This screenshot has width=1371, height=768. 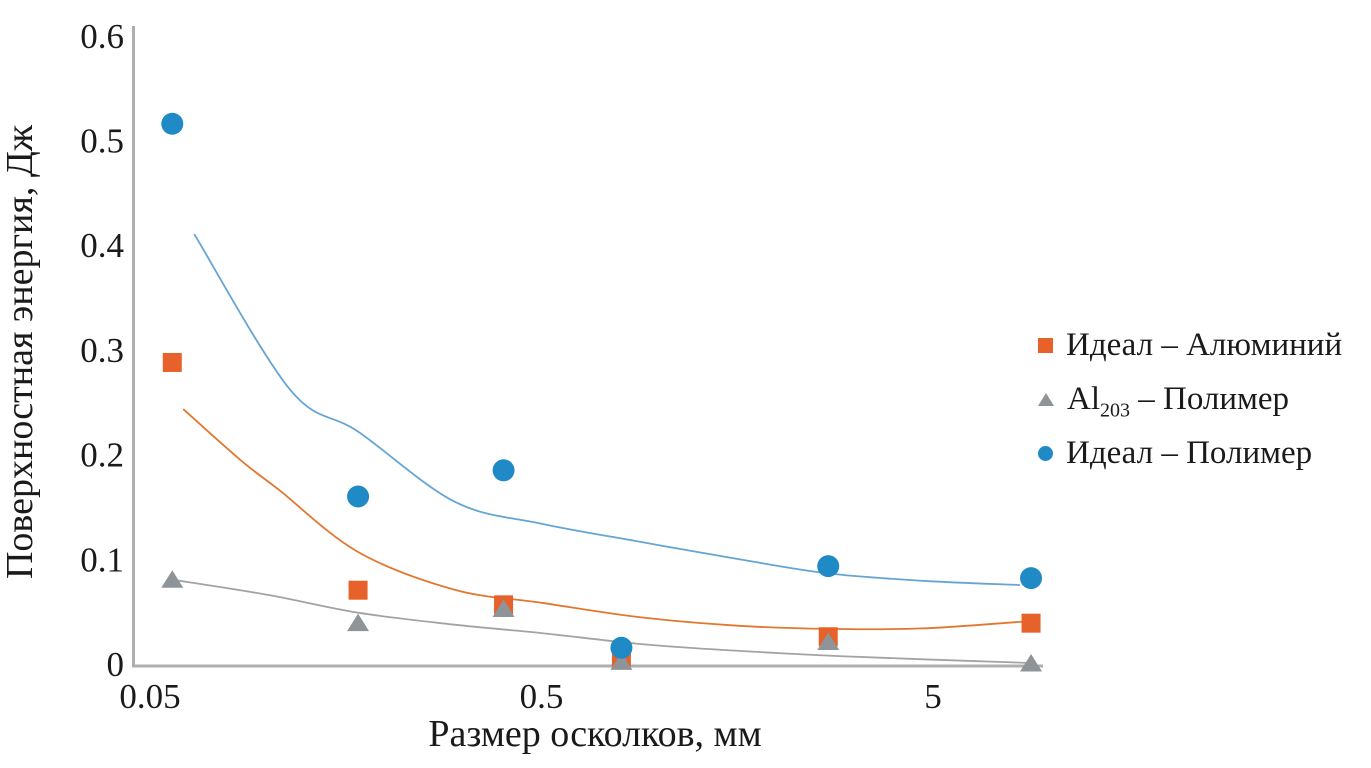 I want to click on legend-text: Идеал – Полимер, so click(x=1189, y=452).